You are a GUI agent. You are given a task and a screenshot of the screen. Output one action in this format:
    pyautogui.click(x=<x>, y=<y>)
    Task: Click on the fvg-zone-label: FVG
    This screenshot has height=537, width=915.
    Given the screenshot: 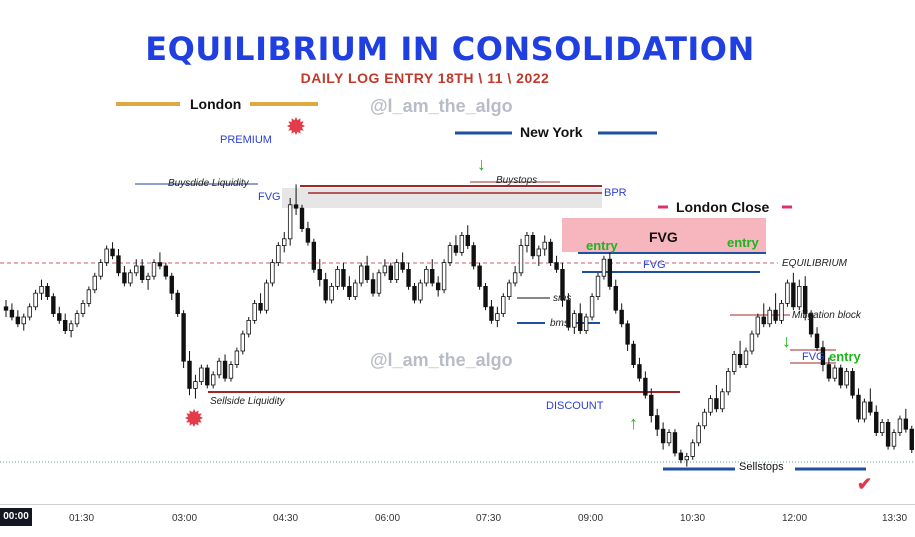 What is the action you would take?
    pyautogui.click(x=663, y=237)
    